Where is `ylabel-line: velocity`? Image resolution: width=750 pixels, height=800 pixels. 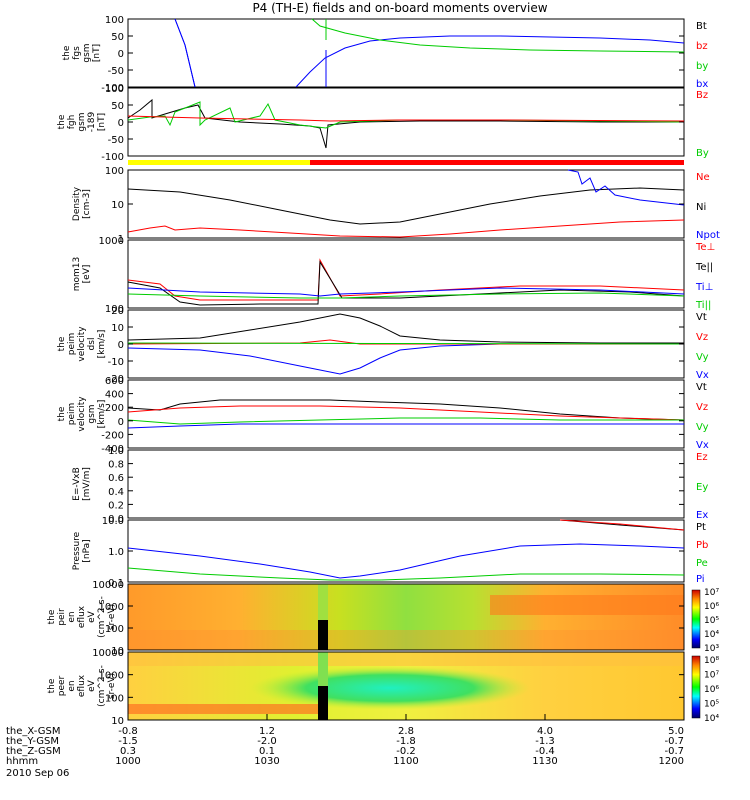
ylabel-line: velocity is located at coordinates (82, 344).